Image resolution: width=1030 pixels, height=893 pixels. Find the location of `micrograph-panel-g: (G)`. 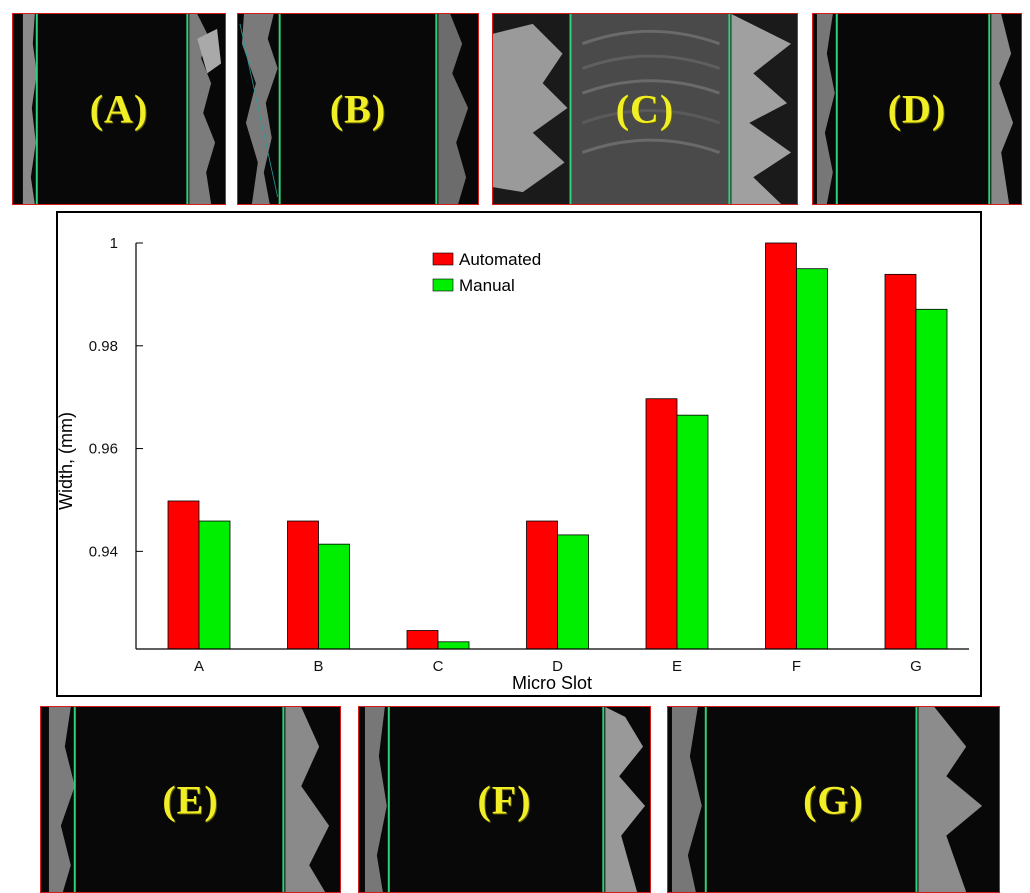

micrograph-panel-g: (G) is located at coordinates (833, 799).